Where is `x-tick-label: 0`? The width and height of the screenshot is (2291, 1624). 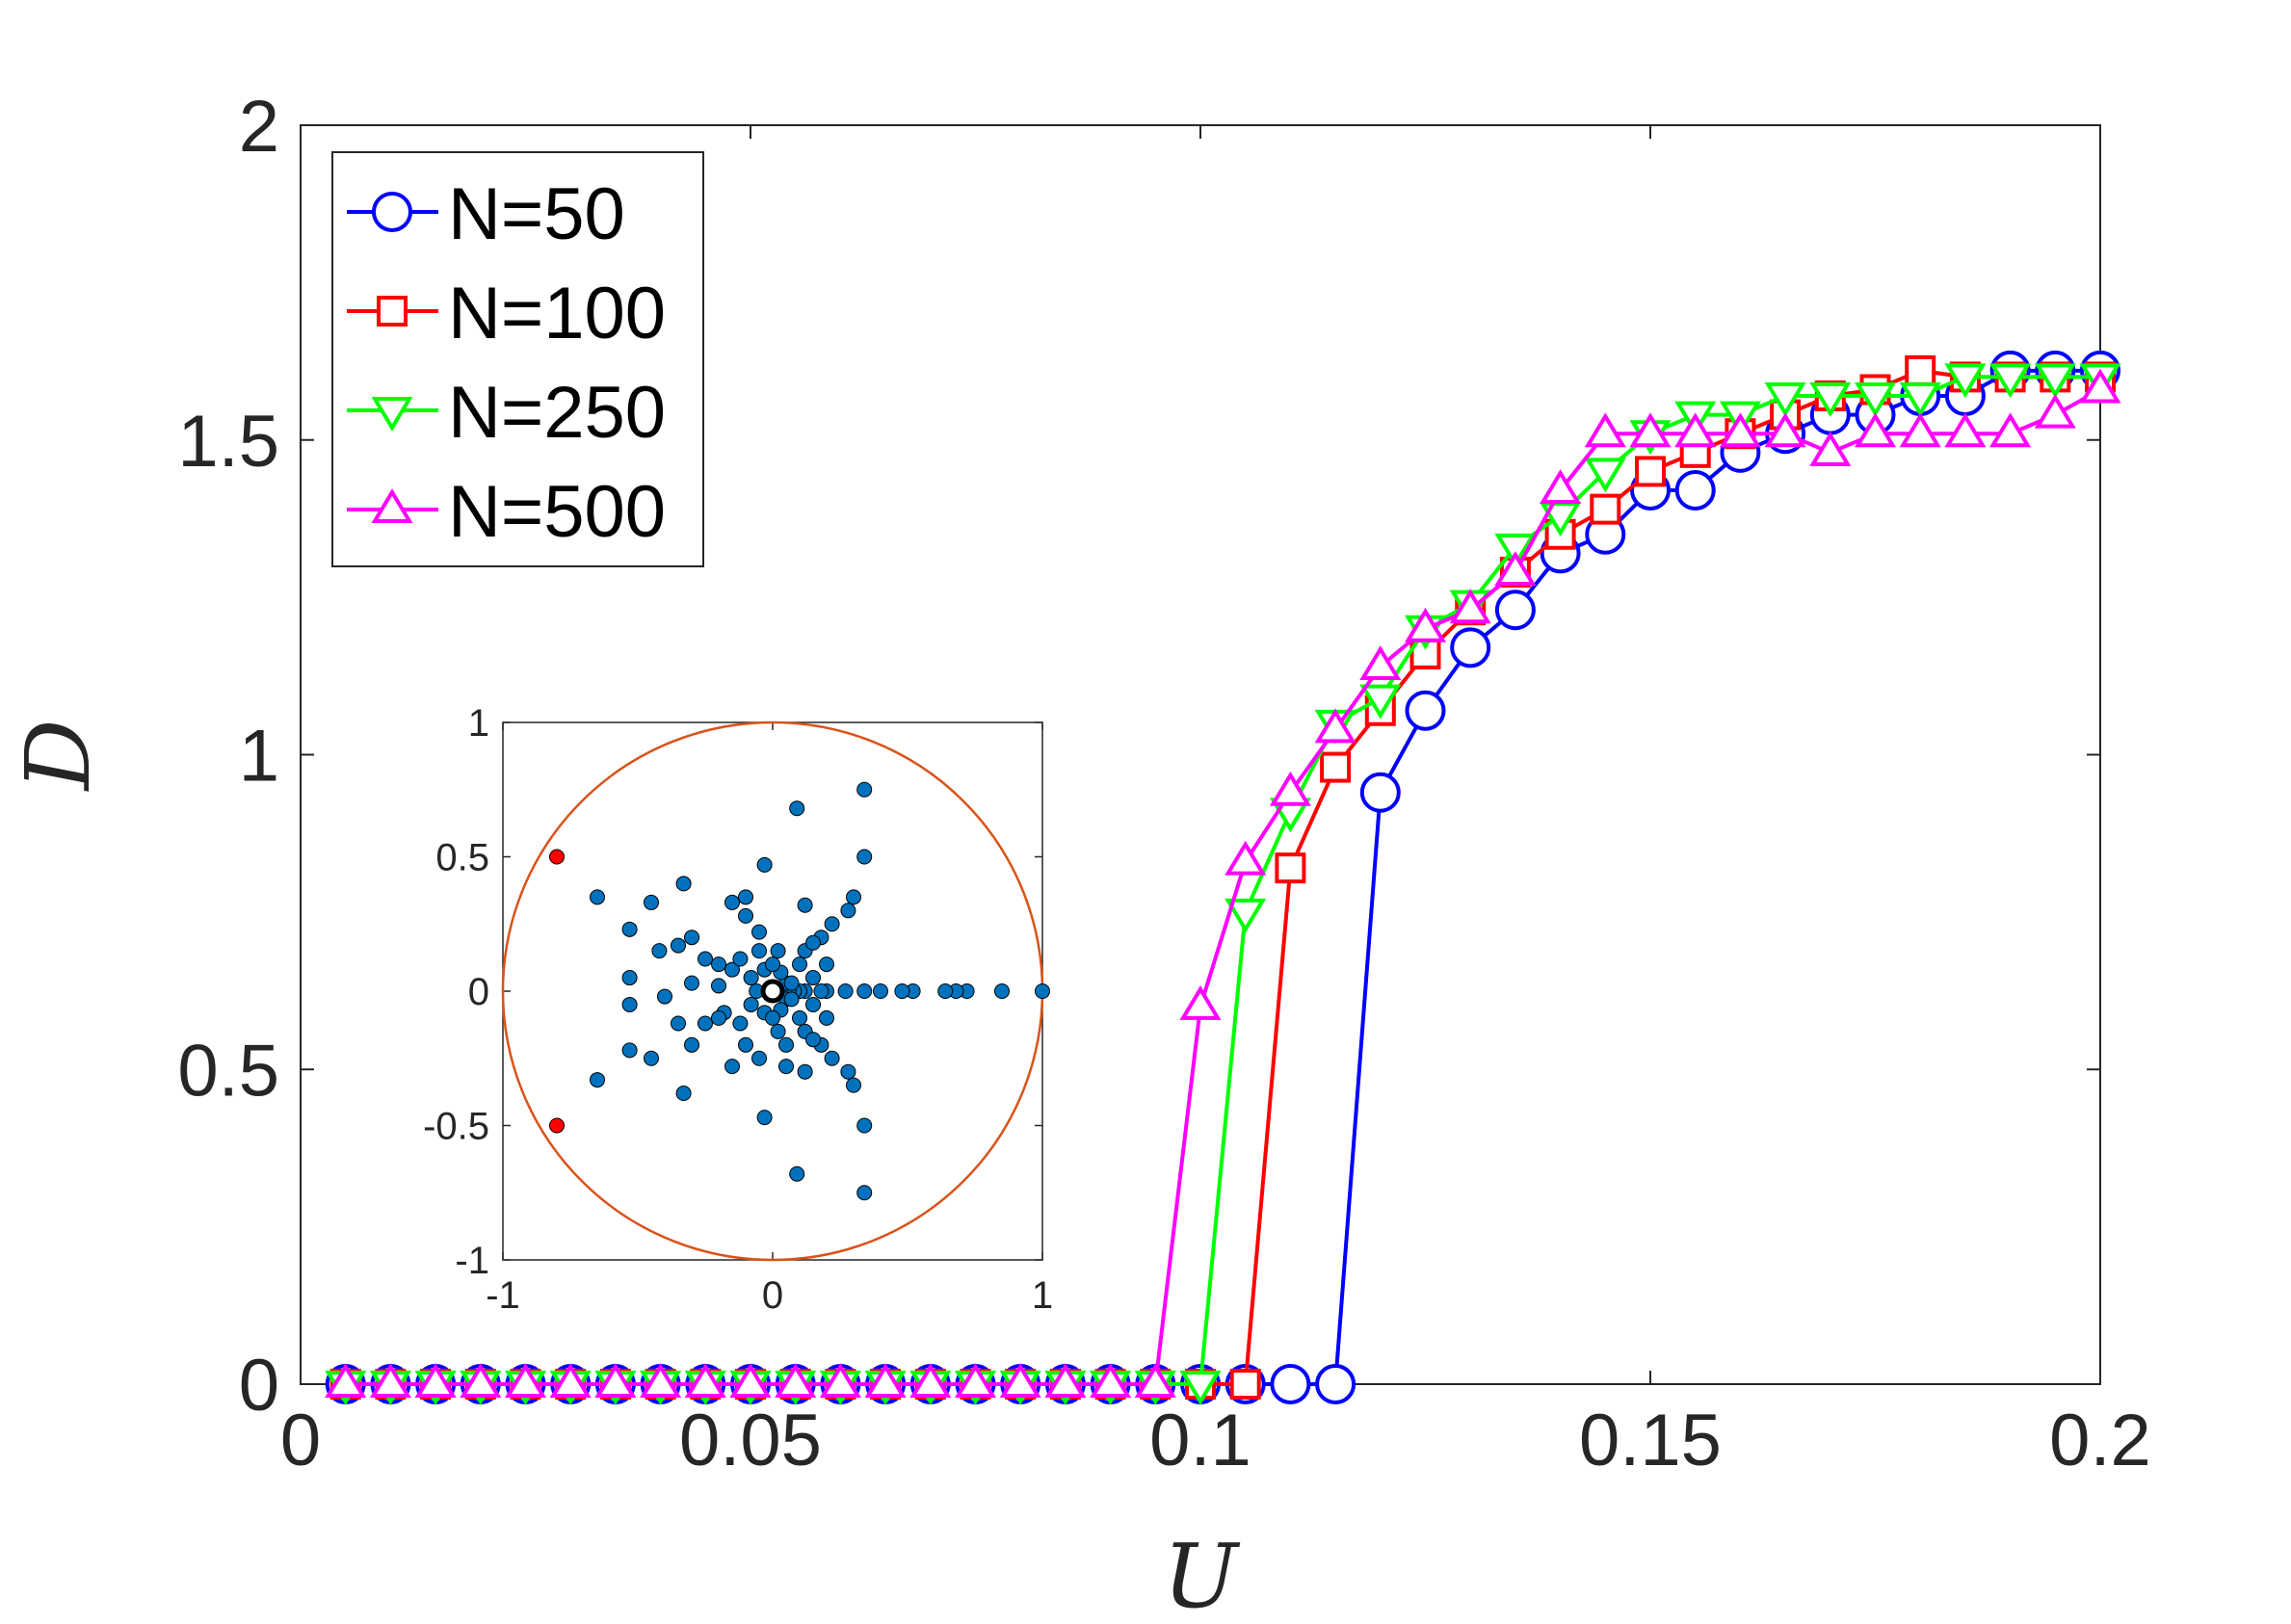
x-tick-label: 0 is located at coordinates (300, 1440).